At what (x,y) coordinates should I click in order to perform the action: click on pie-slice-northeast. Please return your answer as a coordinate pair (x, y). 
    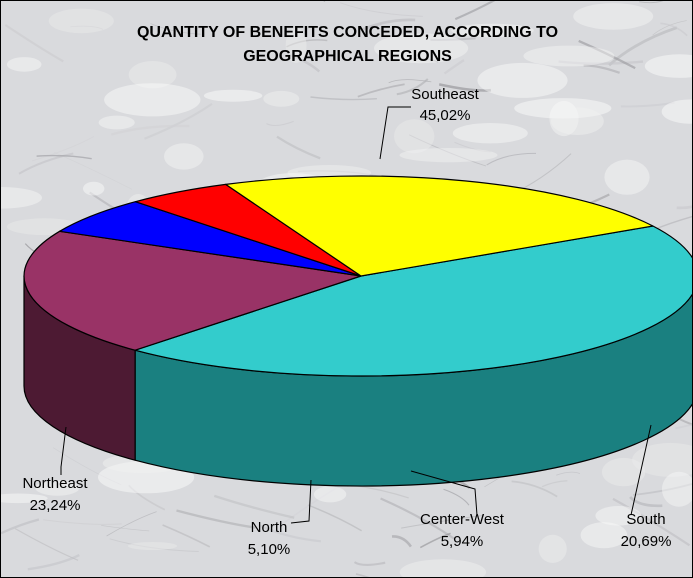
    Looking at the image, I should click on (439, 226).